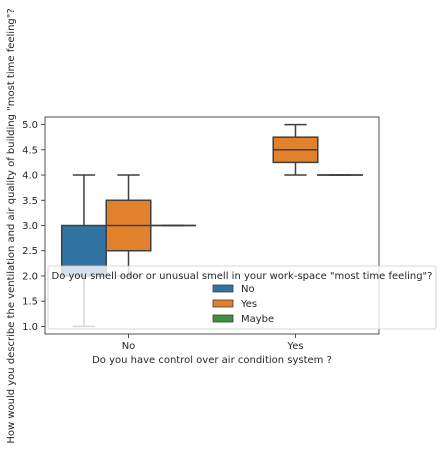 The width and height of the screenshot is (444, 452). I want to click on y-axis: 1.0 1.5 2.0 2.5 3.0 3.5 4.0 4.5 5.0, so click(33, 226).